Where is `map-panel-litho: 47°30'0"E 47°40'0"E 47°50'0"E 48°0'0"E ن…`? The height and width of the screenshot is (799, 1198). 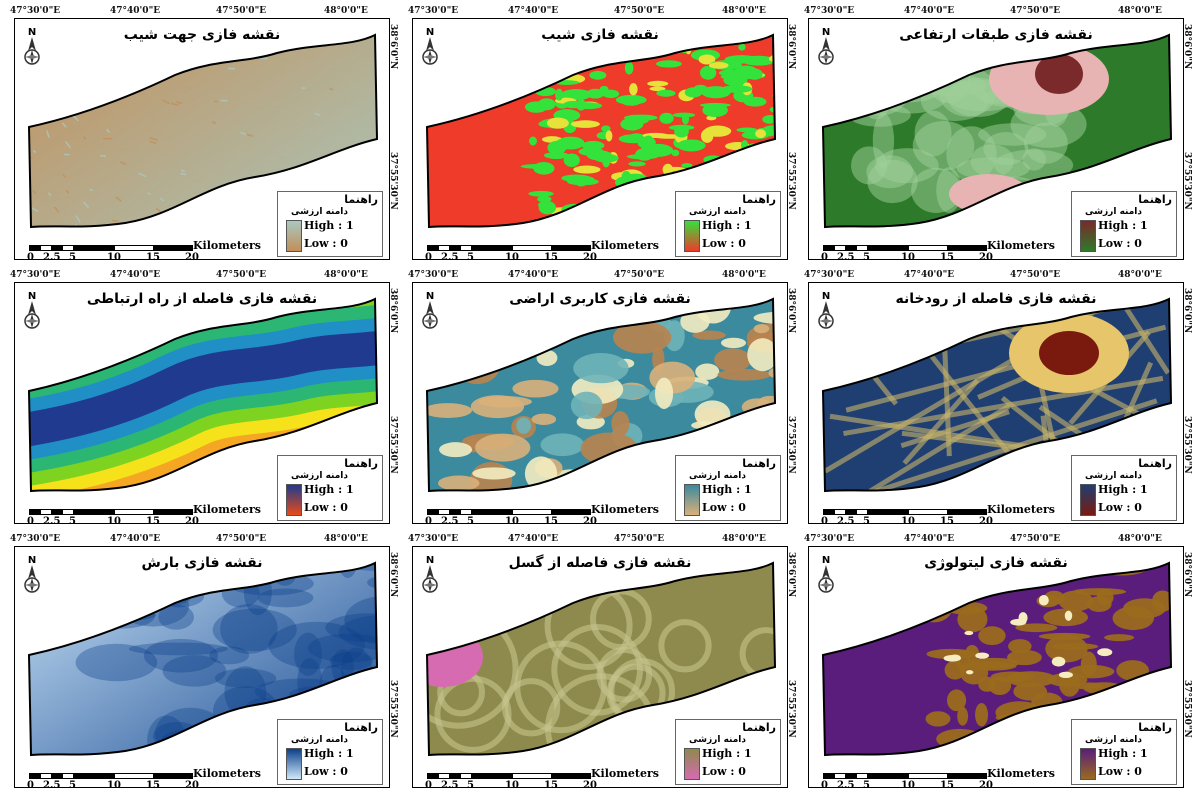 map-panel-litho: 47°30'0"E 47°40'0"E 47°50'0"E 48°0'0"E ن… is located at coordinates (996, 661).